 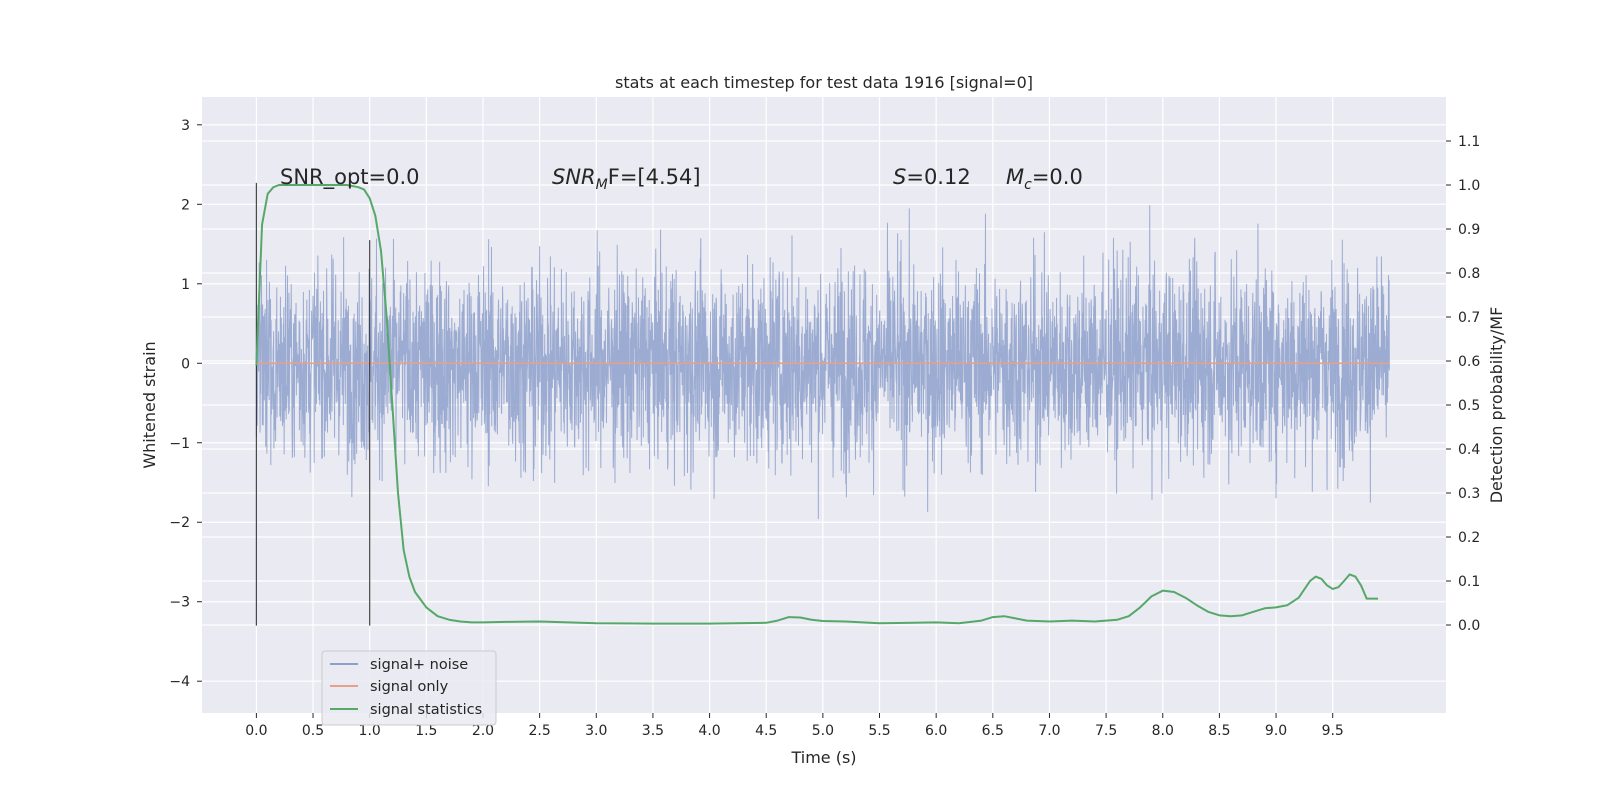 What do you see at coordinates (602, 185) in the screenshot?
I see `snr-mf-sub: M` at bounding box center [602, 185].